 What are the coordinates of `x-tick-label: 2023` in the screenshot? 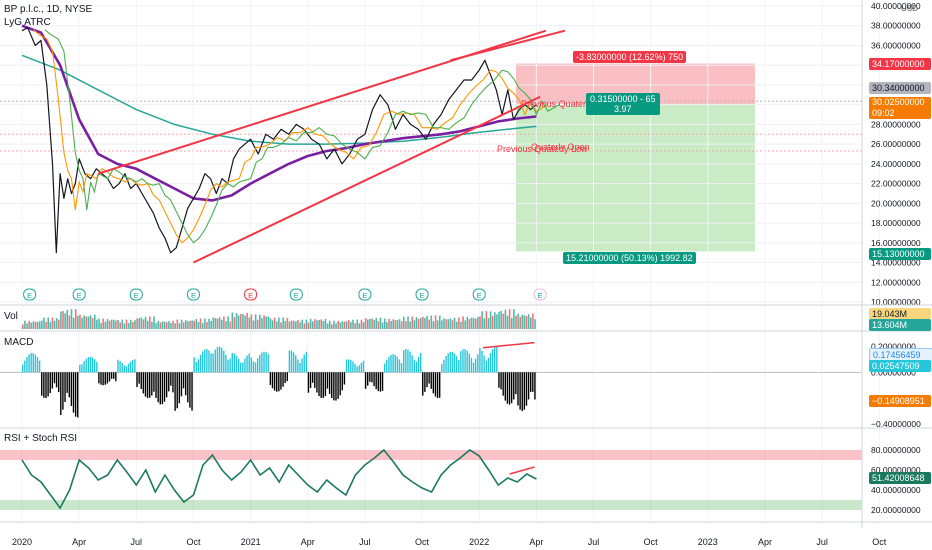 It's located at (708, 542).